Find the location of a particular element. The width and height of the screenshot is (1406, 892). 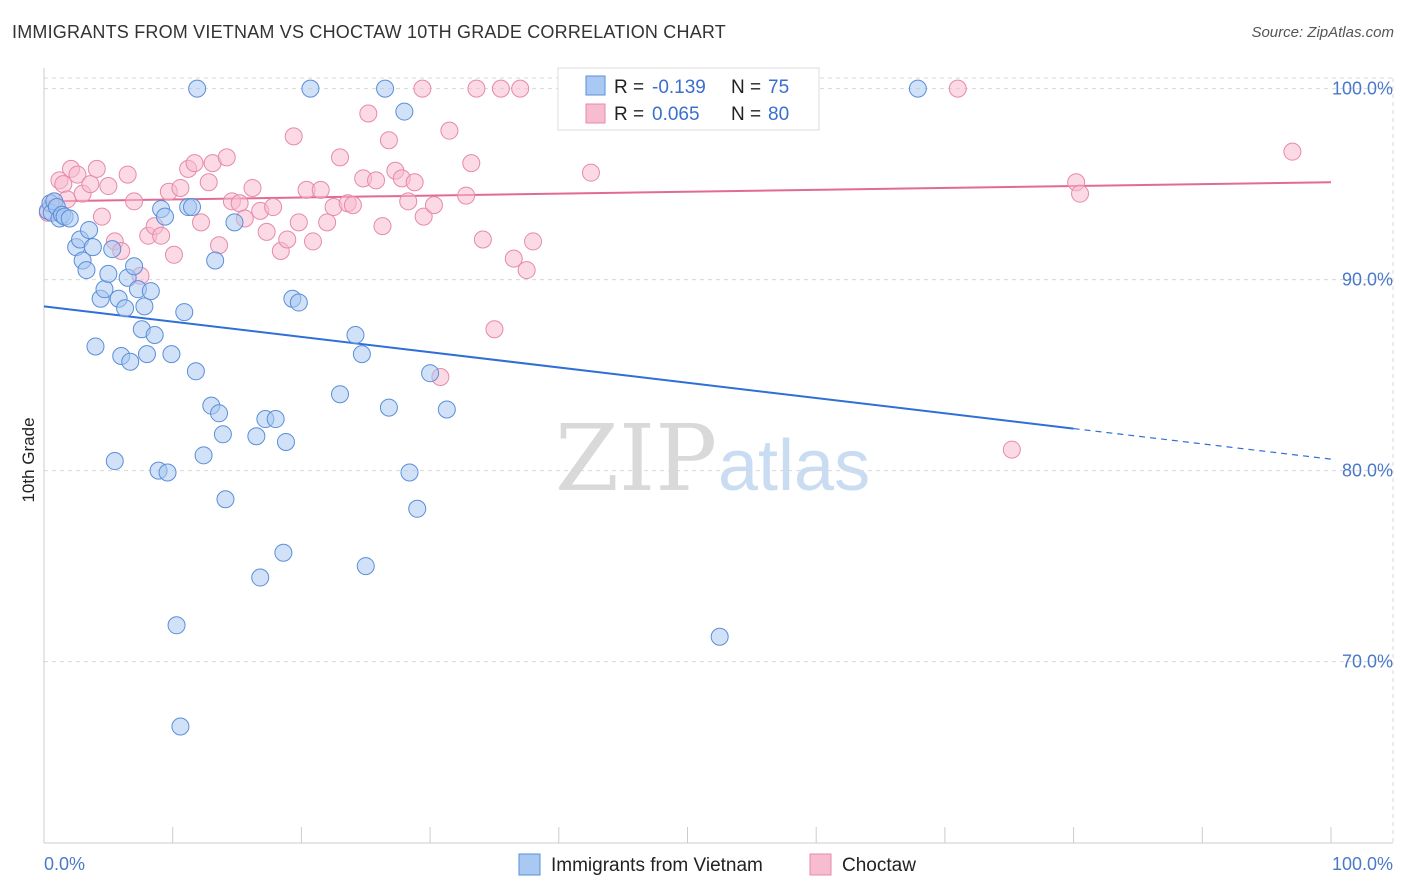

x-tick-label-min: 0.0% is located at coordinates (64, 864).